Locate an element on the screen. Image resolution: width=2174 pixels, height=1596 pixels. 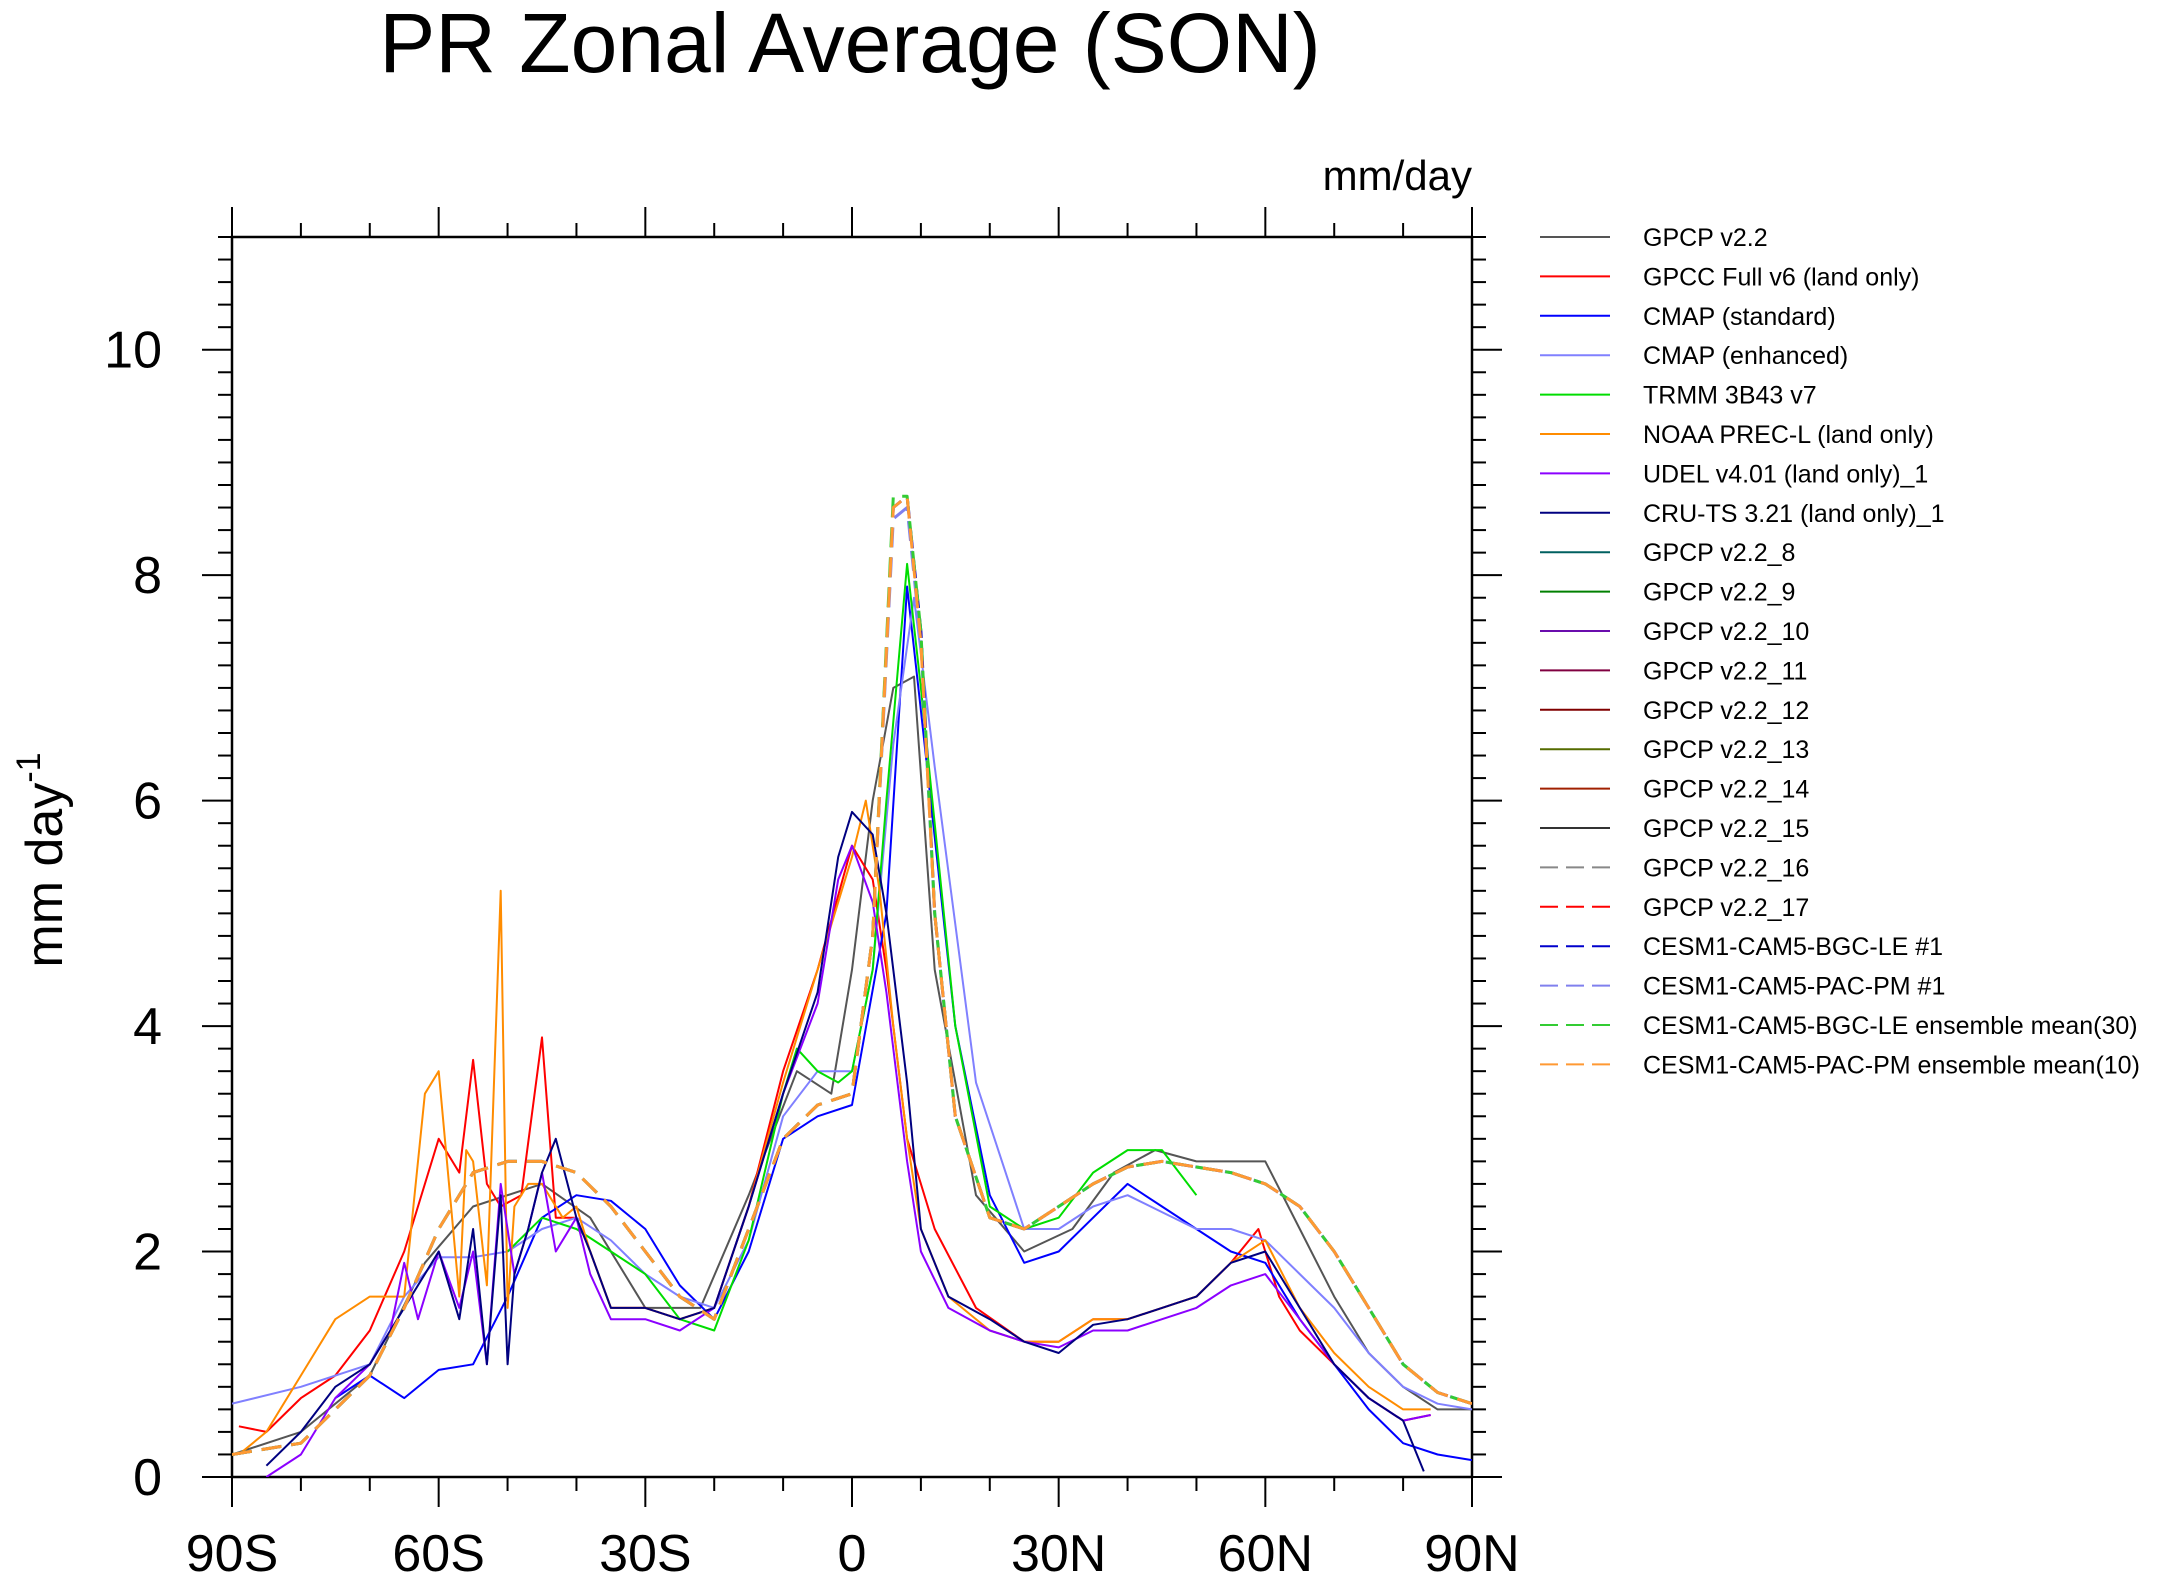
legend-label: GPCP v2.2_9 is located at coordinates (1719, 593).